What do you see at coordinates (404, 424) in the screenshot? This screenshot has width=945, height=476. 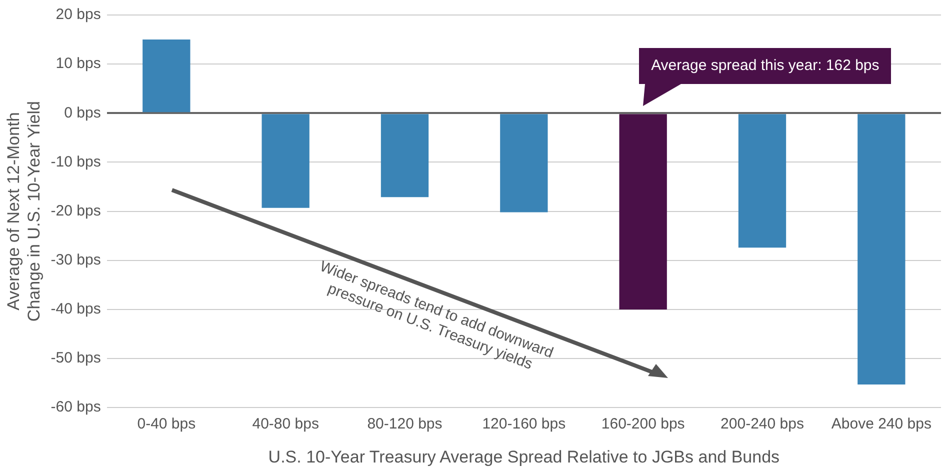 I see `x-tick-label: 80-120 bps` at bounding box center [404, 424].